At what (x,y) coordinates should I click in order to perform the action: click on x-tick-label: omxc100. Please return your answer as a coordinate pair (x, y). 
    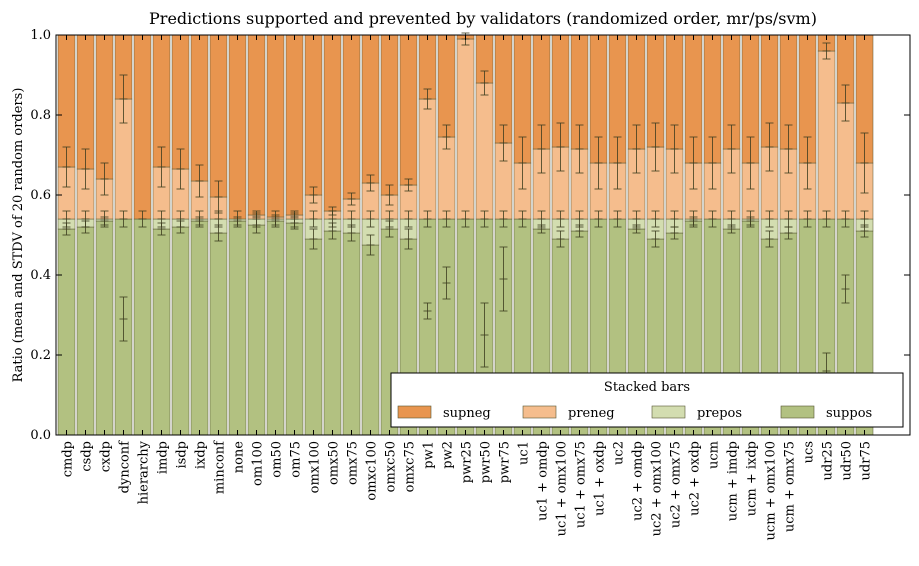
    Looking at the image, I should click on (372, 471).